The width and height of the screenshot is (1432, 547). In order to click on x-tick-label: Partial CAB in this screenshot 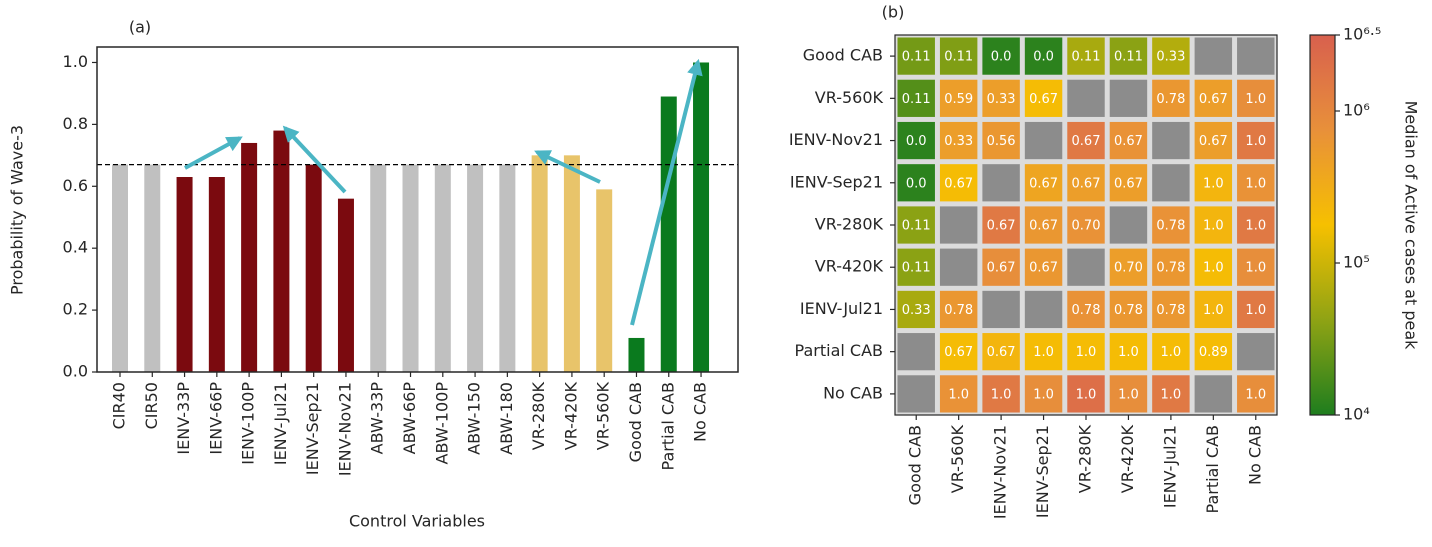, I will do `click(667, 426)`.